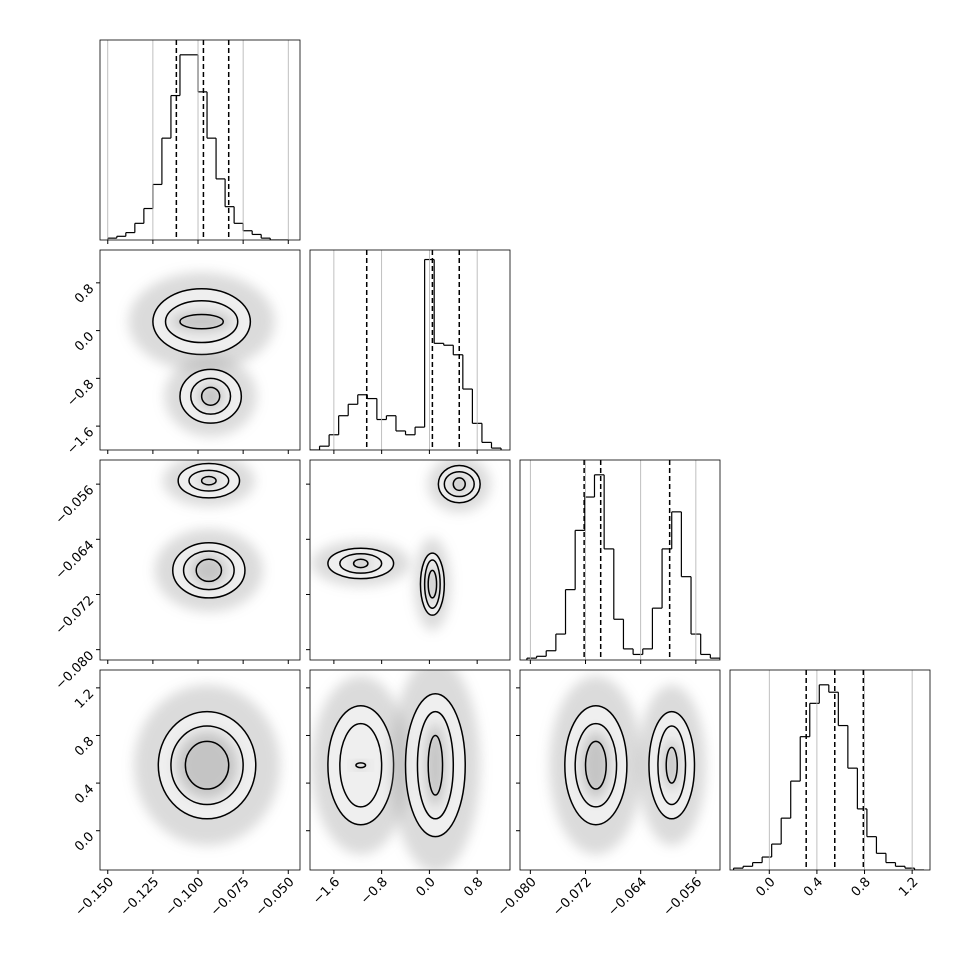  Describe the element at coordinates (80, 393) in the screenshot. I see `y-tick-label: −0.8` at that location.